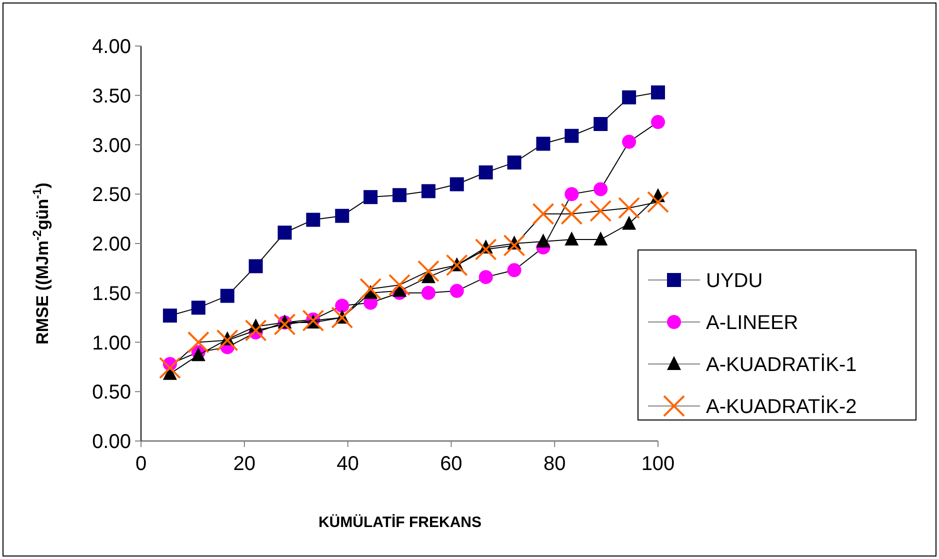 This screenshot has width=939, height=559. Describe the element at coordinates (111, 47) in the screenshot. I see `y-tick-label: 4.00` at that location.